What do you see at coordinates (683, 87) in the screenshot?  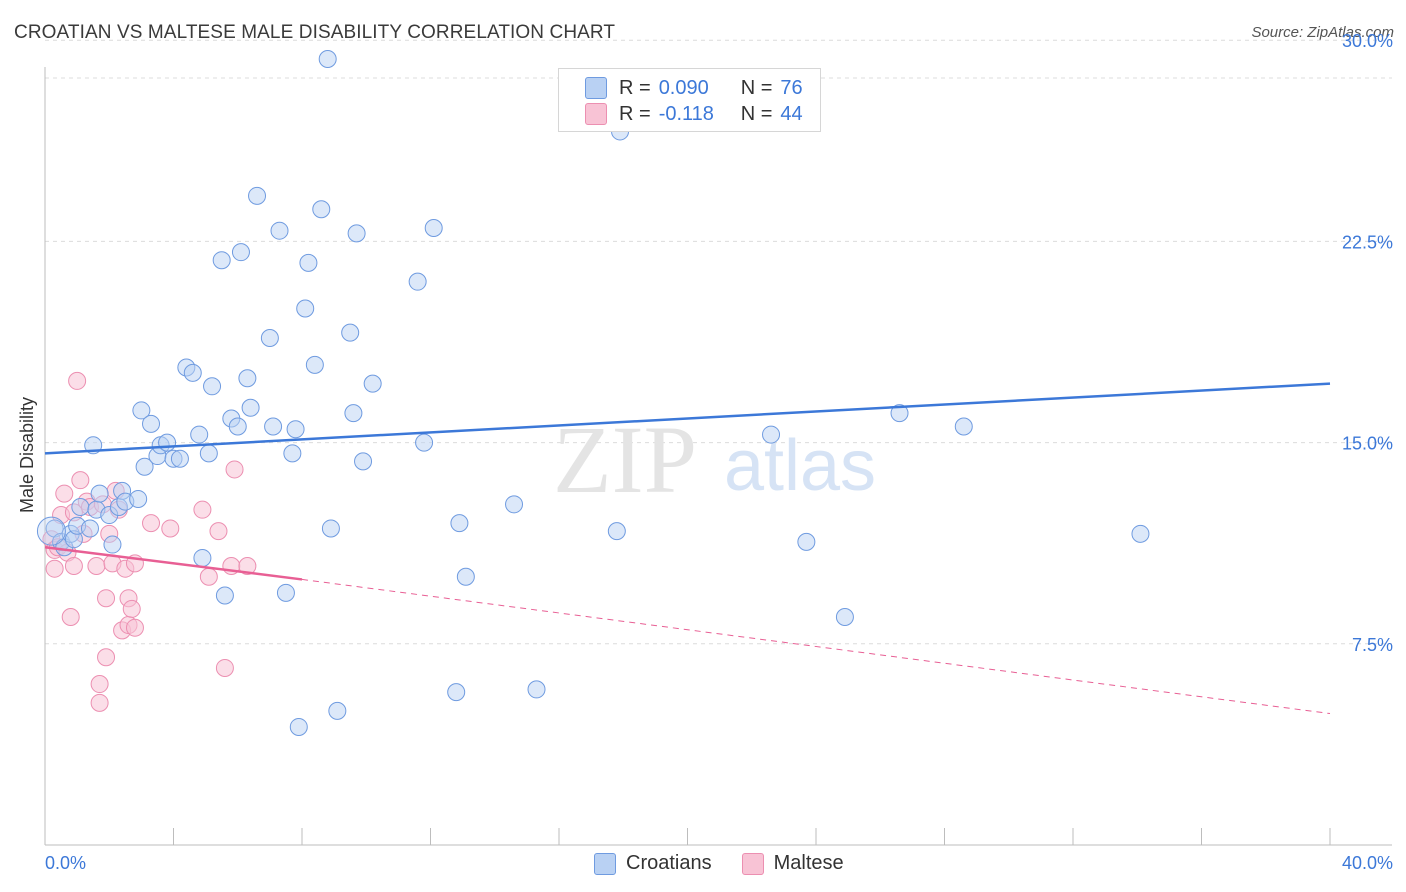 I see `croatians-r-value: 0.090` at bounding box center [683, 87].